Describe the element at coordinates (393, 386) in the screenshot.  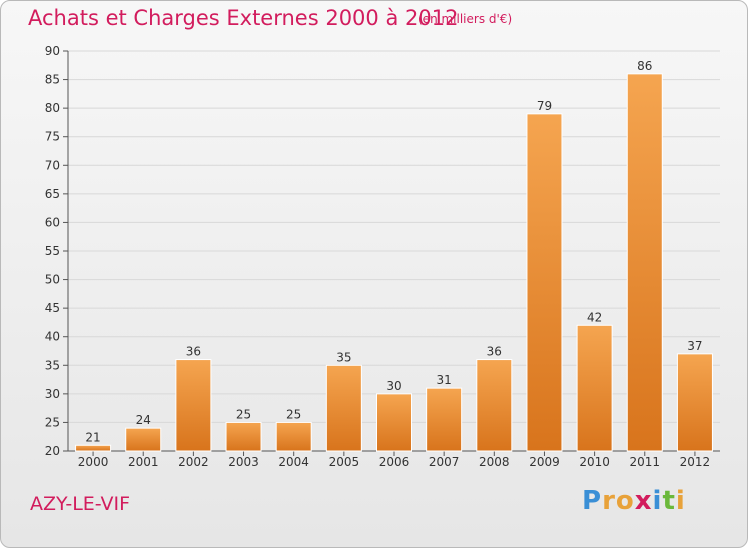
I see `data-label-2006: 30` at that location.